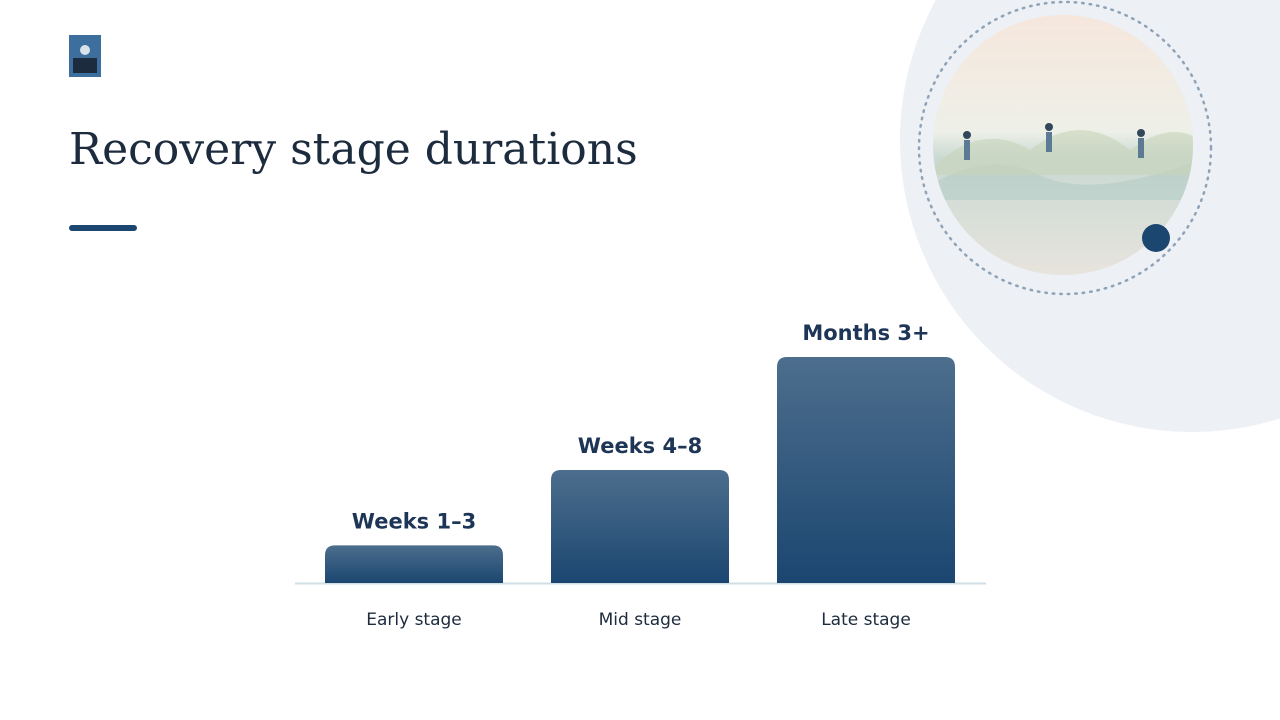 Image resolution: width=1280 pixels, height=720 pixels. I want to click on decor-dot, so click(1156, 238).